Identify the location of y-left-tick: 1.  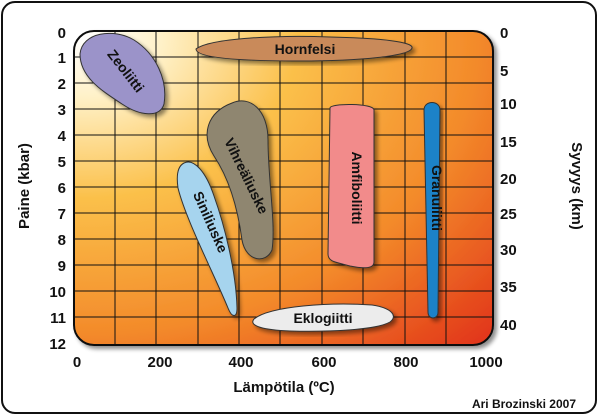
(62, 58).